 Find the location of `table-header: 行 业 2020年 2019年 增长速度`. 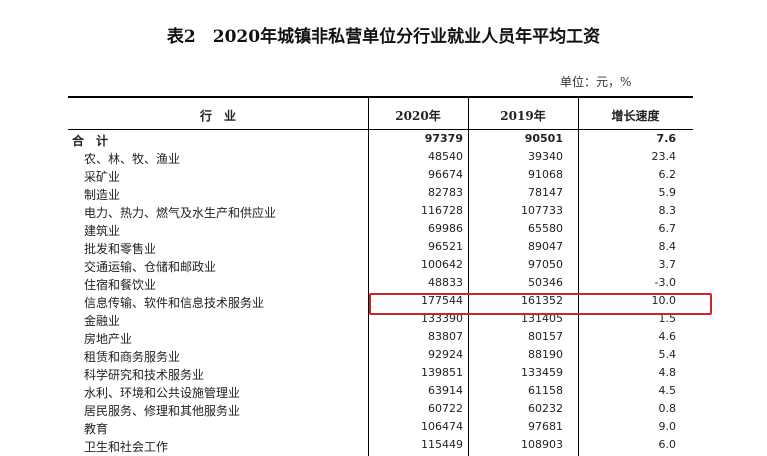

table-header: 行 业 2020年 2019年 增长速度 is located at coordinates (380, 114).